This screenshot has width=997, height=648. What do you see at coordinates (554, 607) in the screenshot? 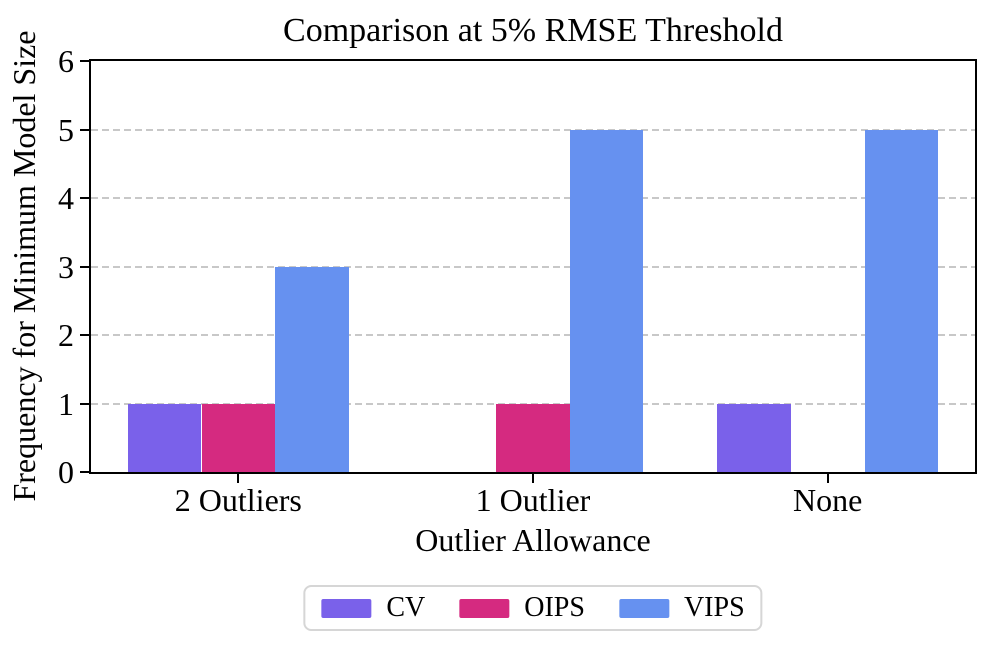
I see `legend-label-oips: OIPS` at bounding box center [554, 607].